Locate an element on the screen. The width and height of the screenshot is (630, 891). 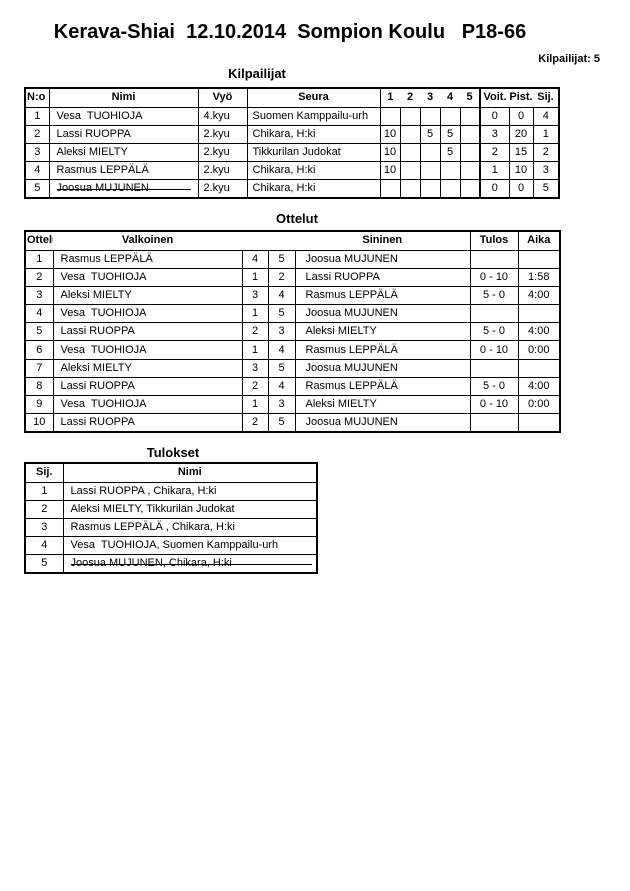
col-header-sij: Sij. is located at coordinates (546, 97).